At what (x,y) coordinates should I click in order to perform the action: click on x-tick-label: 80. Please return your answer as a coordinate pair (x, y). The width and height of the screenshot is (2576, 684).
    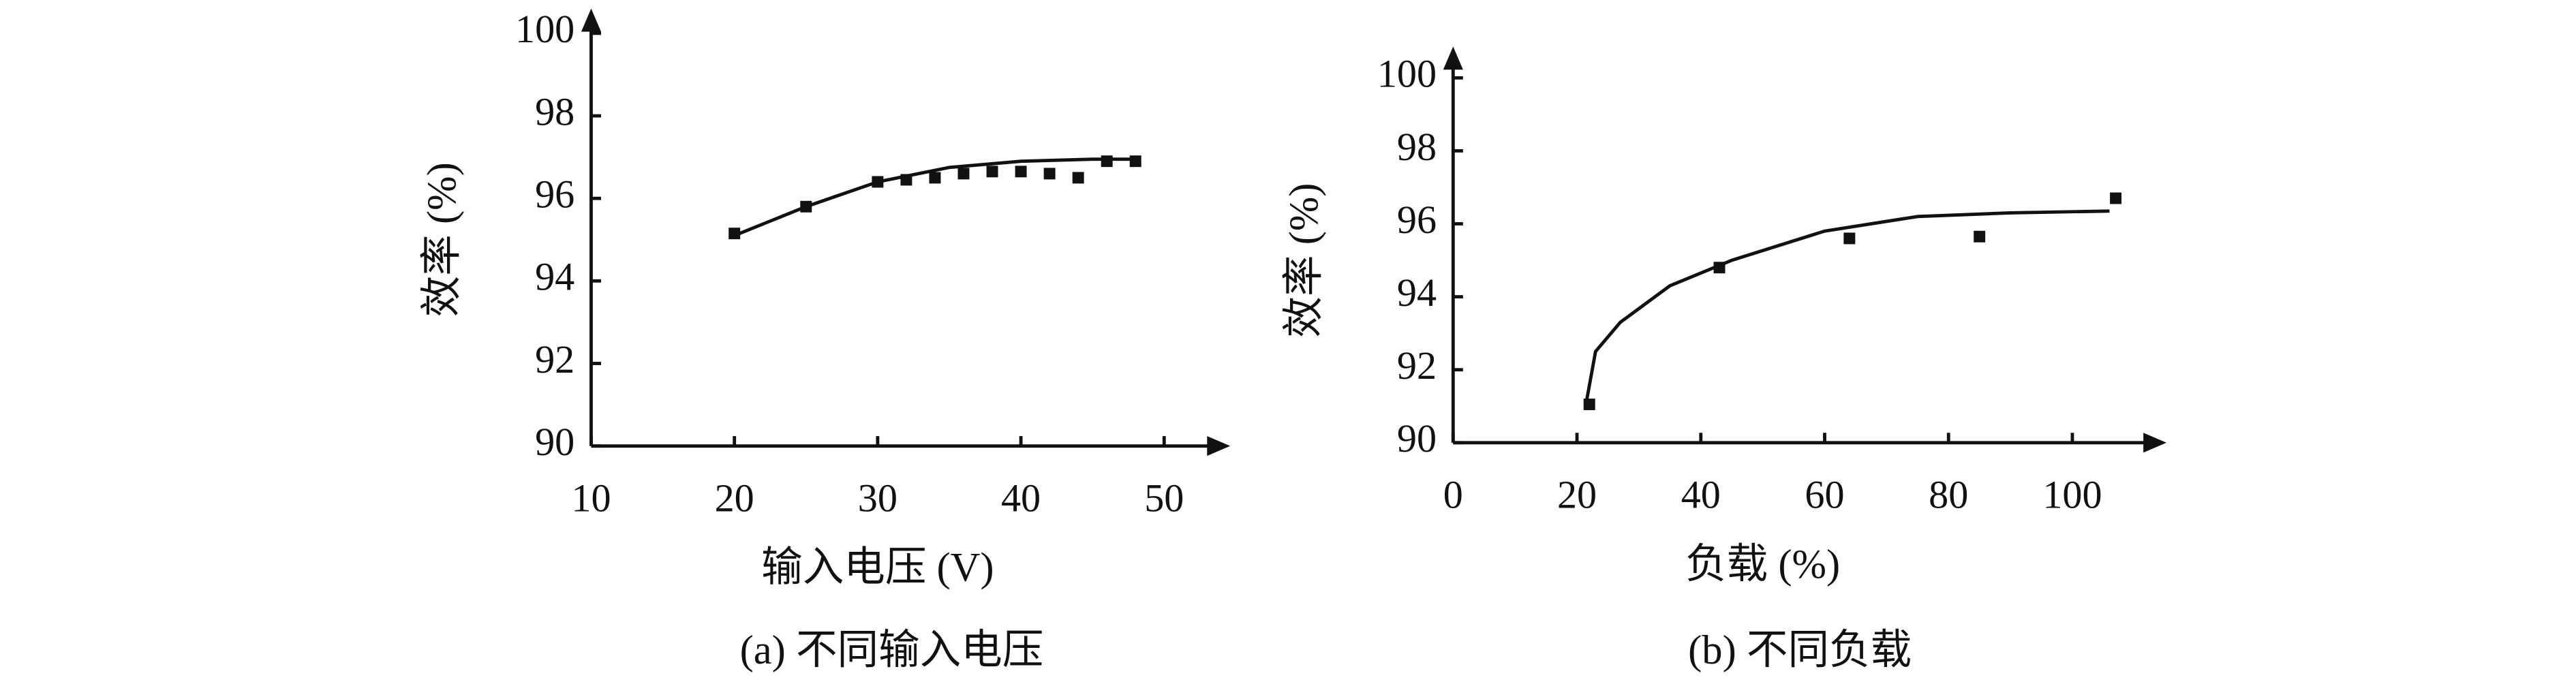
    Looking at the image, I should click on (1949, 495).